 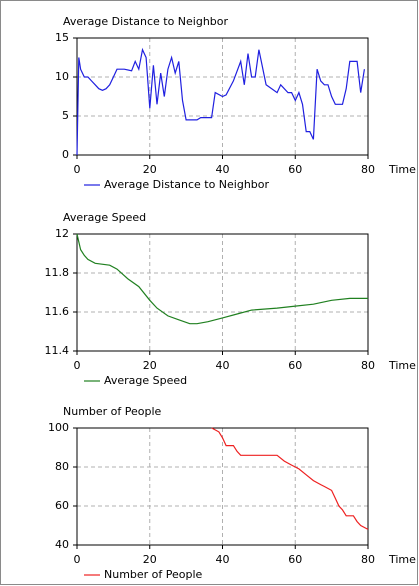 I want to click on legend-label: Average Speed, so click(x=145, y=380).